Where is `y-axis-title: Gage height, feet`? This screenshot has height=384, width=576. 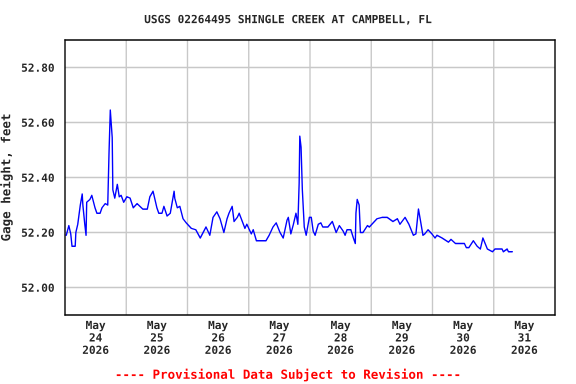
y-axis-title: Gage height, feet is located at coordinates (6, 177).